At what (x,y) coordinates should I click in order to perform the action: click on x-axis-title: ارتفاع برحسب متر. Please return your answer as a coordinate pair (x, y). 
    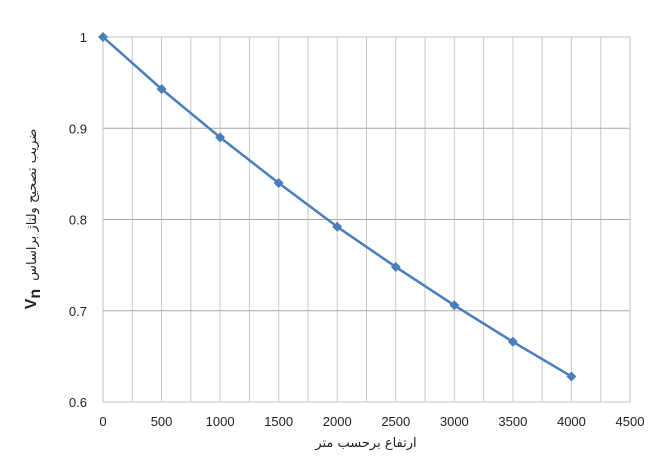
    Looking at the image, I should click on (365, 443).